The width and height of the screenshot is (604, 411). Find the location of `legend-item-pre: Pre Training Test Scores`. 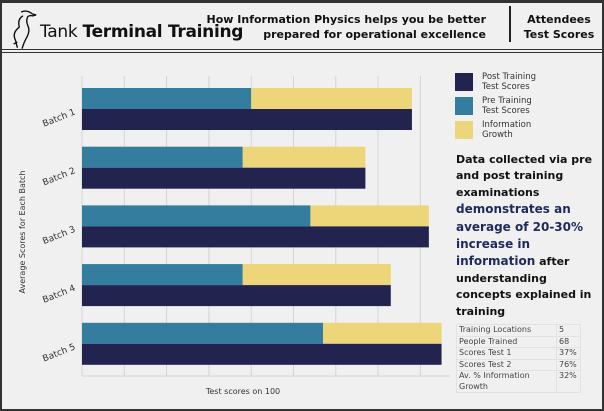

legend-item-pre: Pre Training Test Scores is located at coordinates (508, 106).